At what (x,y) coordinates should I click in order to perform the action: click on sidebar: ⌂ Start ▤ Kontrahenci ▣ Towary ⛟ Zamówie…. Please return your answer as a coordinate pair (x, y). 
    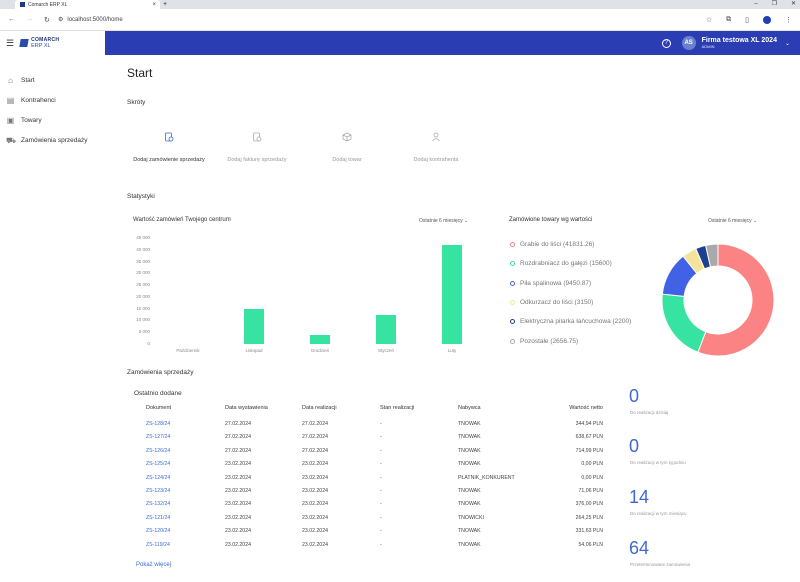
    Looking at the image, I should click on (52, 110).